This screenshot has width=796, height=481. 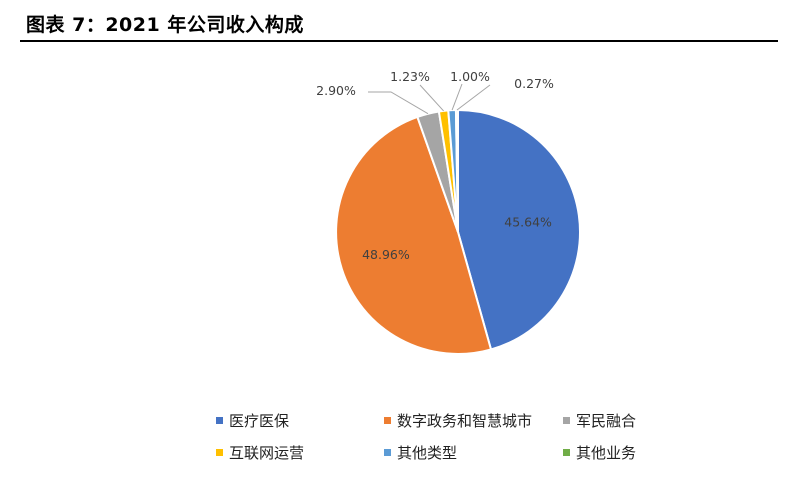 I want to click on legend-item: 医疗医保, so click(x=252, y=420).